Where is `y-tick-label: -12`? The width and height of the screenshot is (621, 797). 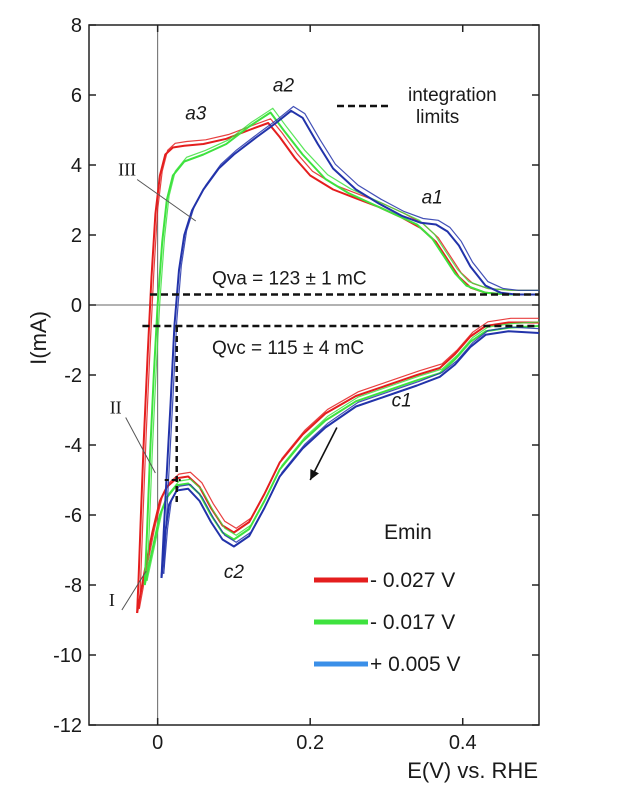
y-tick-label: -12 is located at coordinates (67, 726).